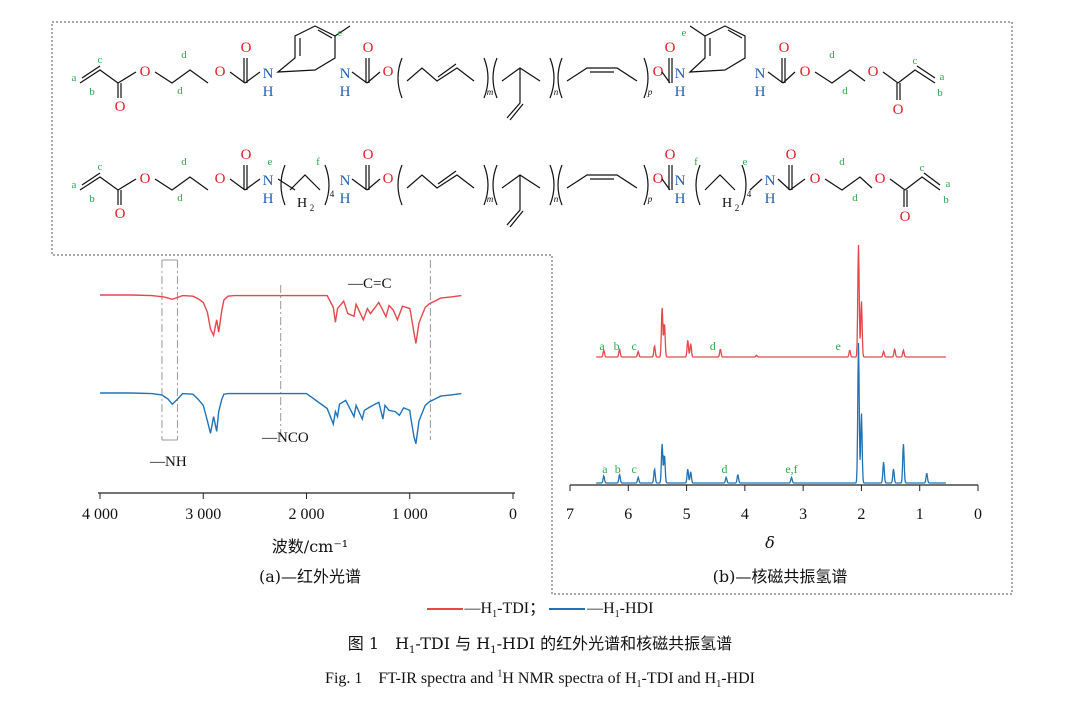  I want to click on x-tick-label: 3, so click(803, 514).